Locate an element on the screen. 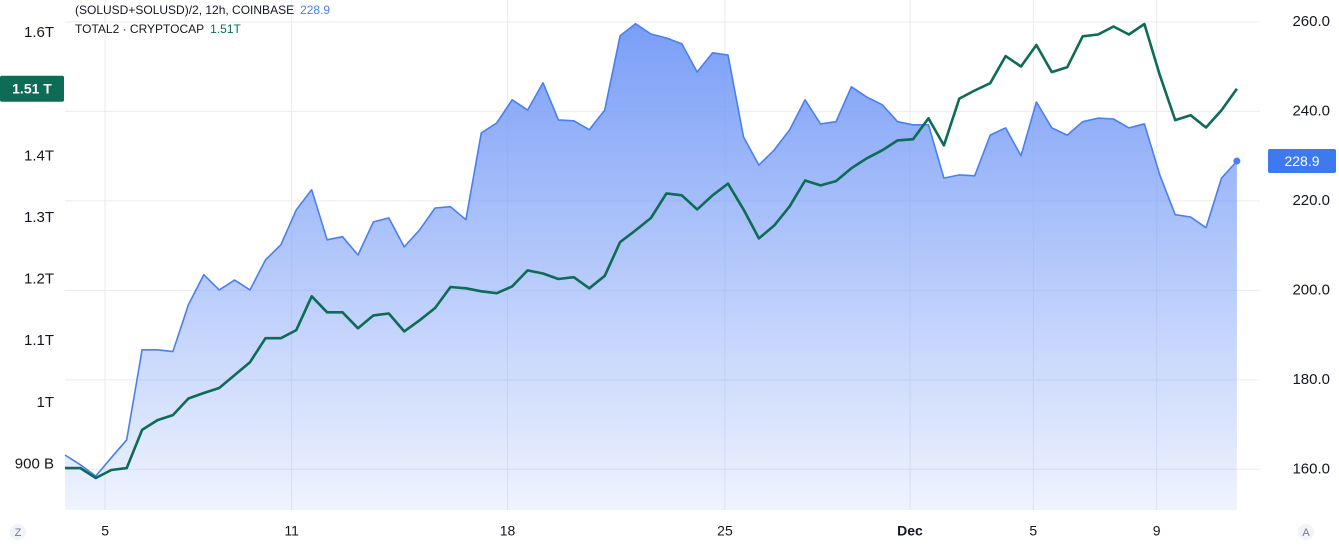  x-tick-label: 25 is located at coordinates (725, 531).